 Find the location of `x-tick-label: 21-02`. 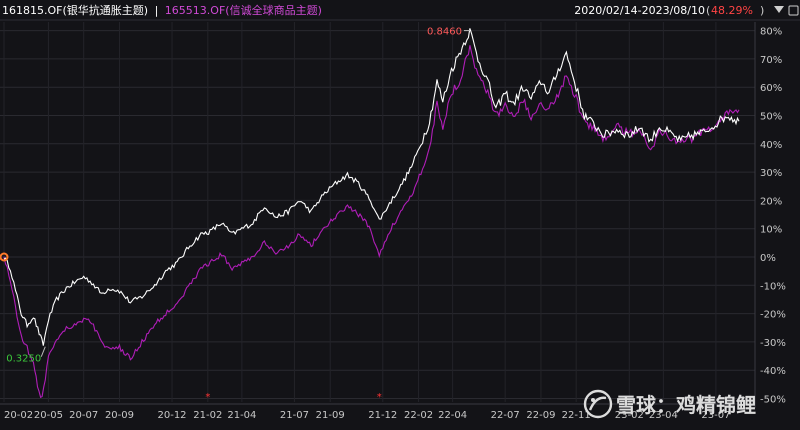

x-tick-label: 21-02 is located at coordinates (207, 415).